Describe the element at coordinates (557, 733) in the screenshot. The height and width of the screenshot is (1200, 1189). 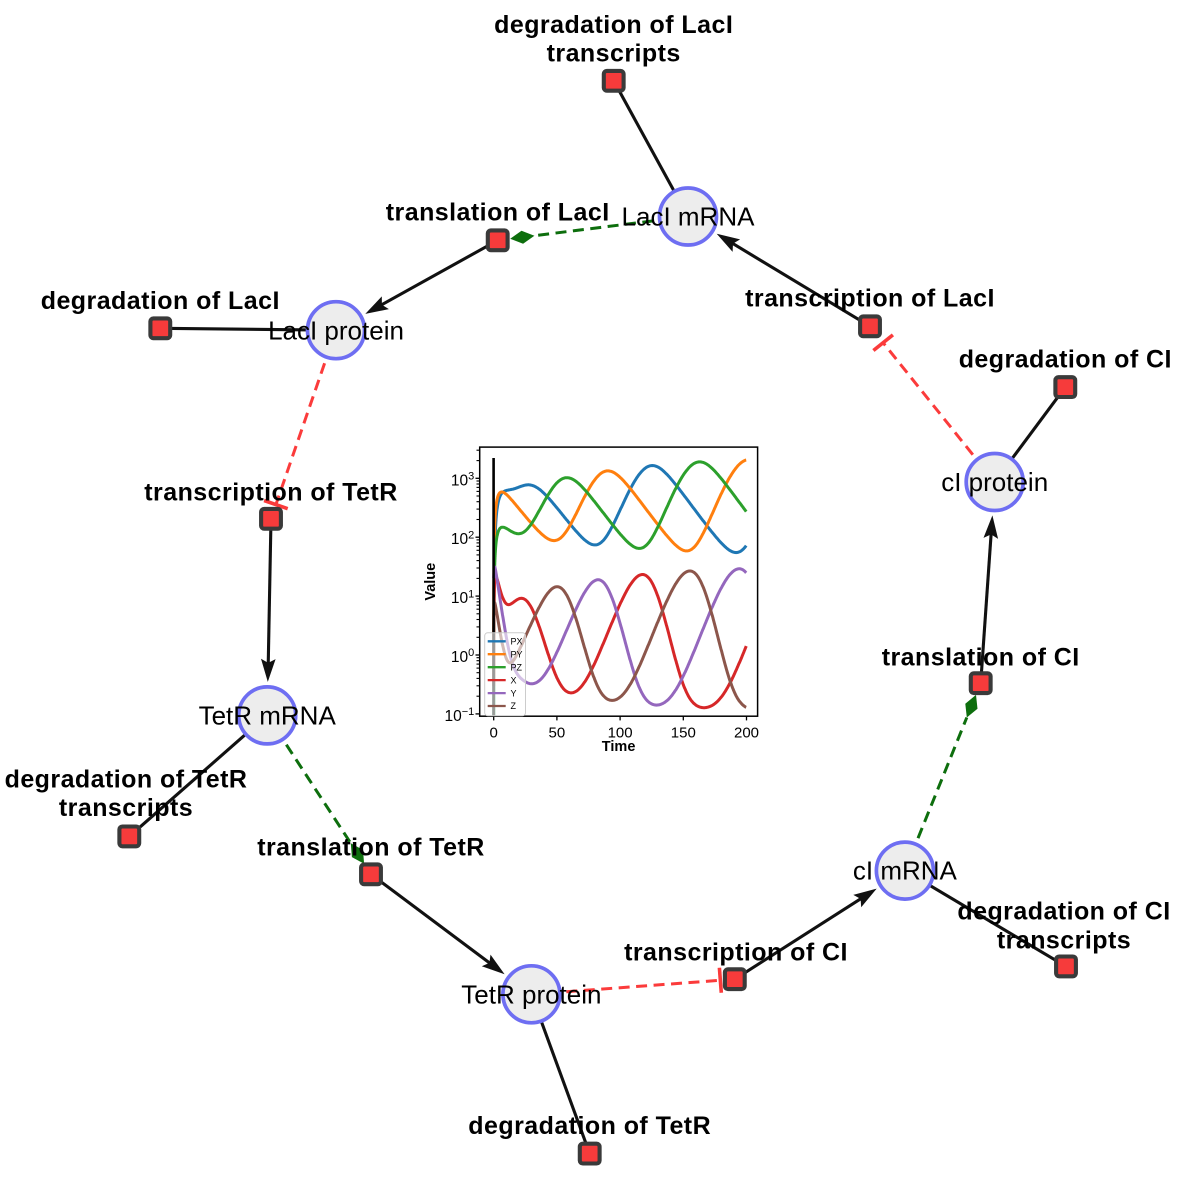
I see `svg-text: 50` at that location.